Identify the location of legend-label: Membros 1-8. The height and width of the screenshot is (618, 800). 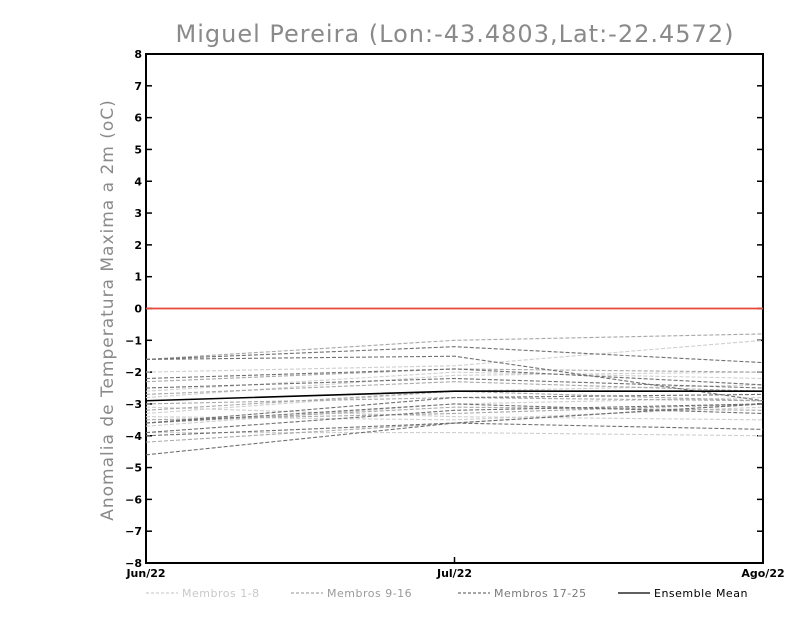
(221, 593).